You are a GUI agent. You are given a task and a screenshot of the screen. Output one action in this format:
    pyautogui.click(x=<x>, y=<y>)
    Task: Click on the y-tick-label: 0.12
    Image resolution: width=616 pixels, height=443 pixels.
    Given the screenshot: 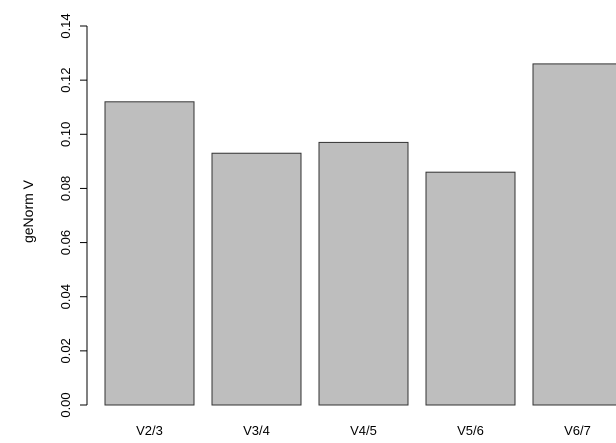 What is the action you would take?
    pyautogui.click(x=65, y=79)
    